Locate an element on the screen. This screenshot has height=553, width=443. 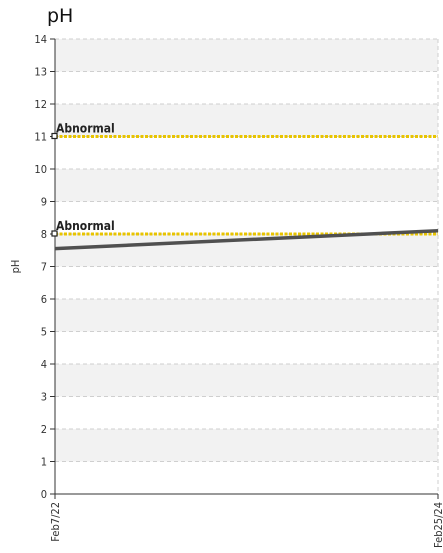
y-axis-title: pH is located at coordinates (15, 267).